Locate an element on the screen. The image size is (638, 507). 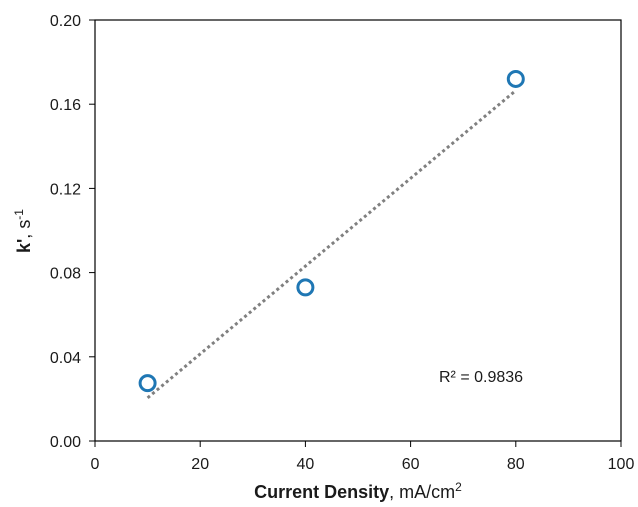
r-squared-annotation: R² = 0.9836 is located at coordinates (481, 377).